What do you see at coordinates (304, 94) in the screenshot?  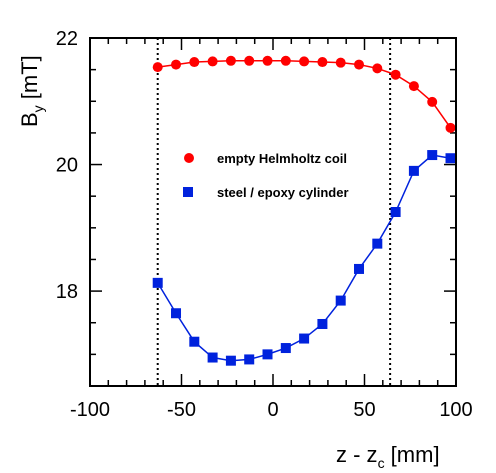 I see `series-line-empty-helmholtz-coil` at bounding box center [304, 94].